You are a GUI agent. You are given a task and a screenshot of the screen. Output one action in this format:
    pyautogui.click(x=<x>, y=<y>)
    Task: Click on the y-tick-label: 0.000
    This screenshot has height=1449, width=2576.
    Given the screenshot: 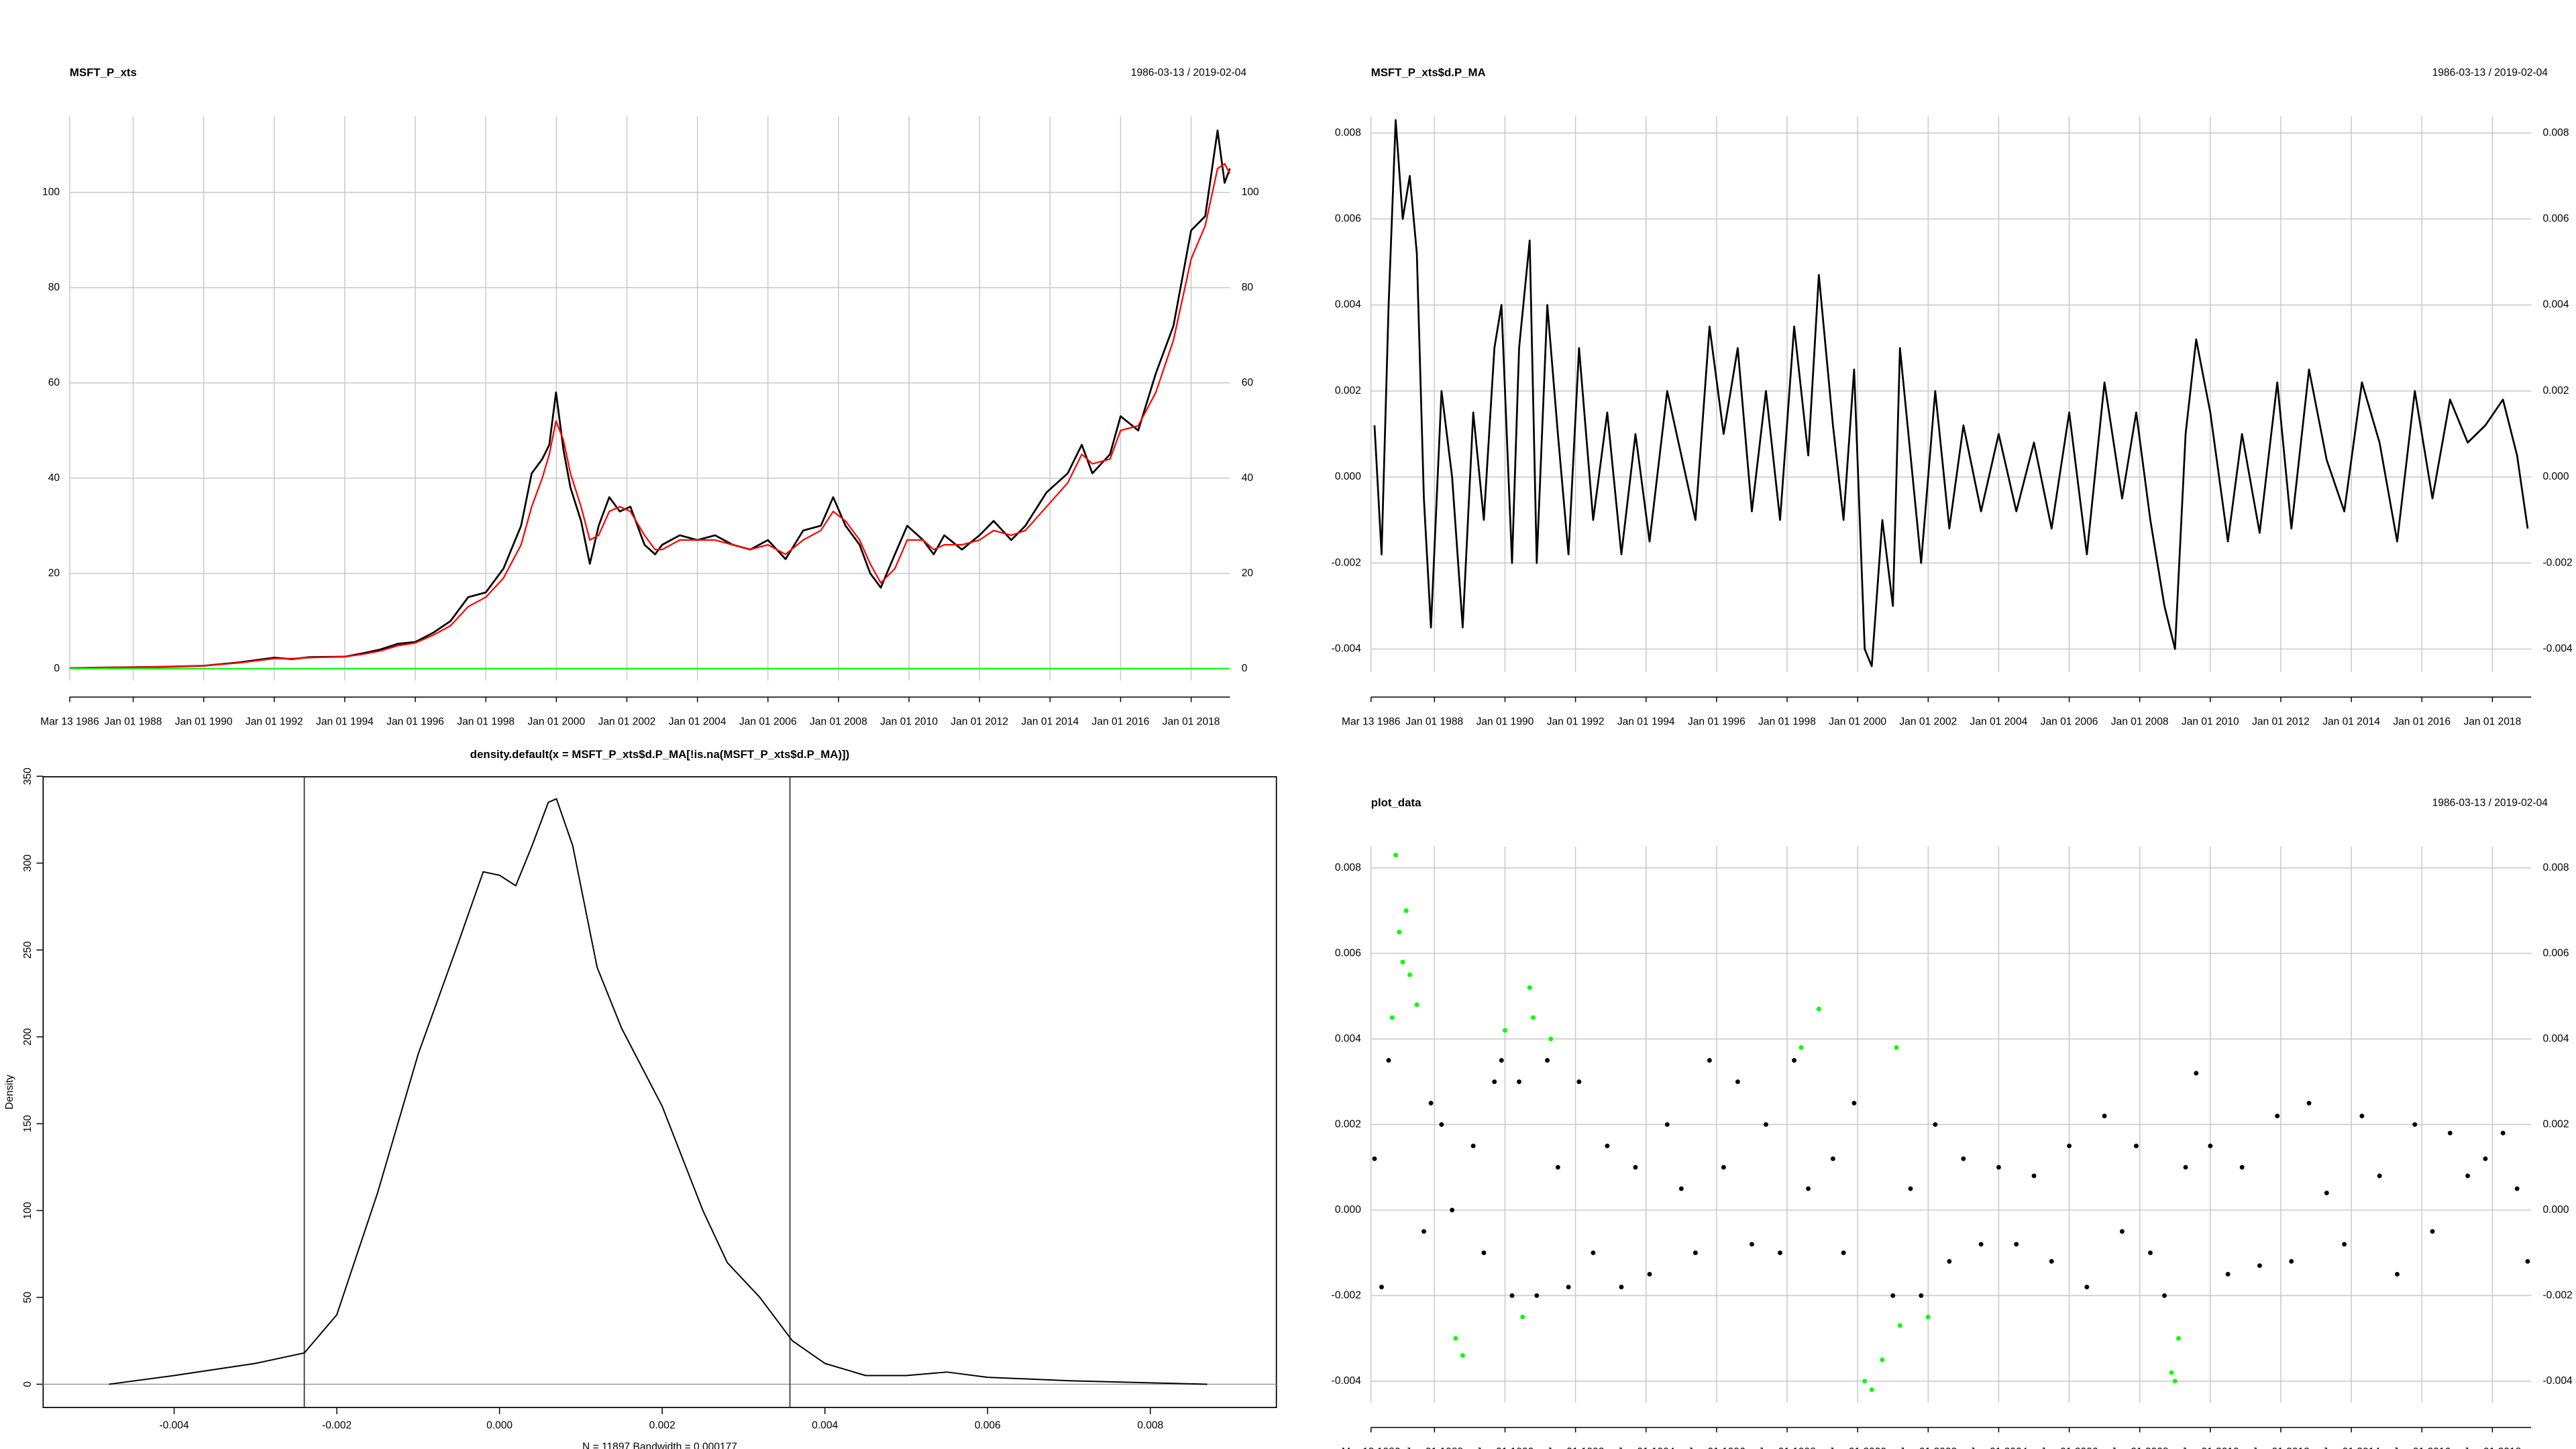 What is the action you would take?
    pyautogui.click(x=1348, y=1210)
    